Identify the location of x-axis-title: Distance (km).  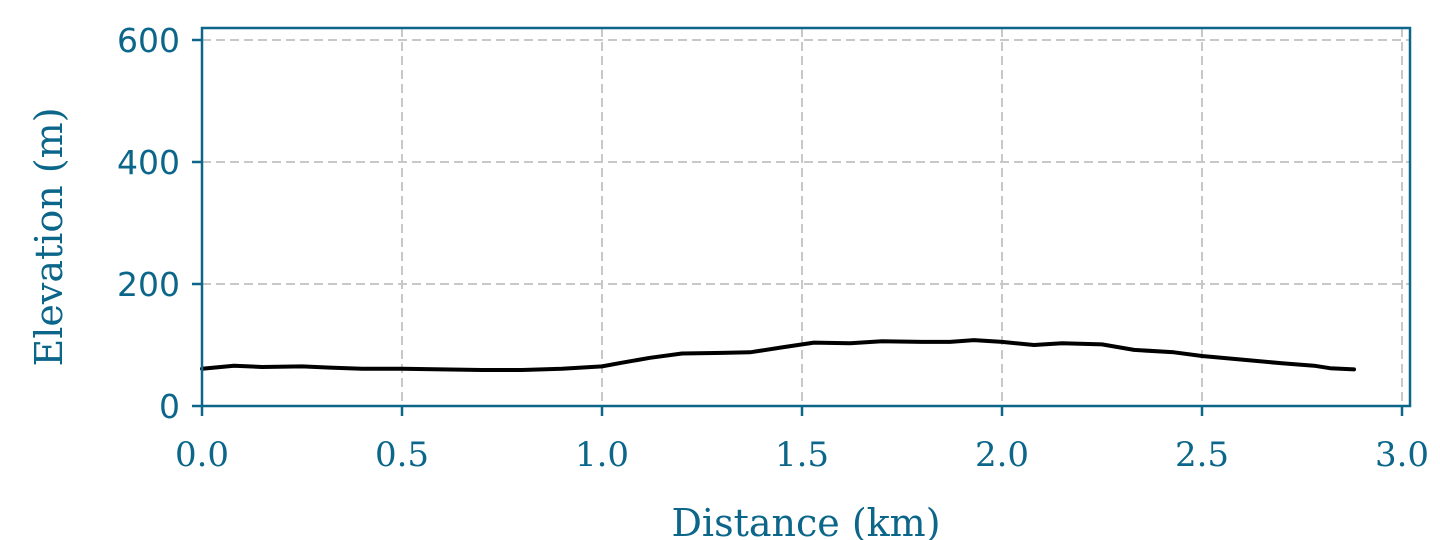
(805, 520).